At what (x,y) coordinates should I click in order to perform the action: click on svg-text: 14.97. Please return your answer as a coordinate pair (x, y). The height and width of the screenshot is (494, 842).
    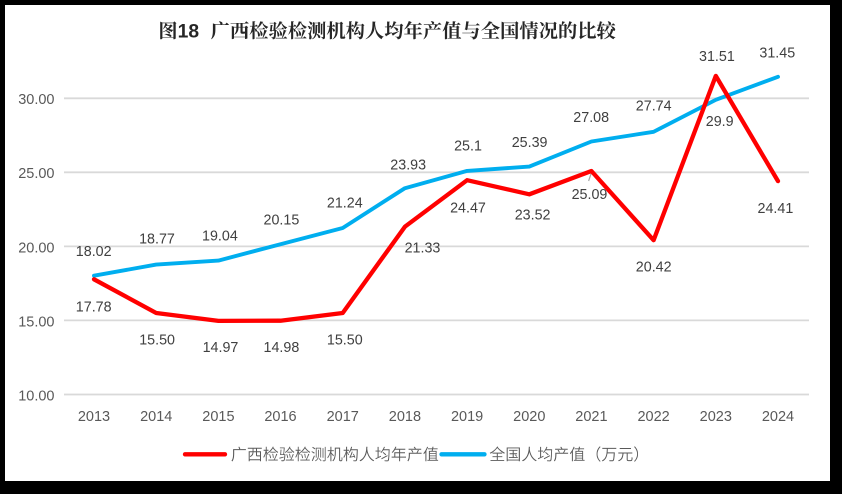
    Looking at the image, I should click on (221, 348).